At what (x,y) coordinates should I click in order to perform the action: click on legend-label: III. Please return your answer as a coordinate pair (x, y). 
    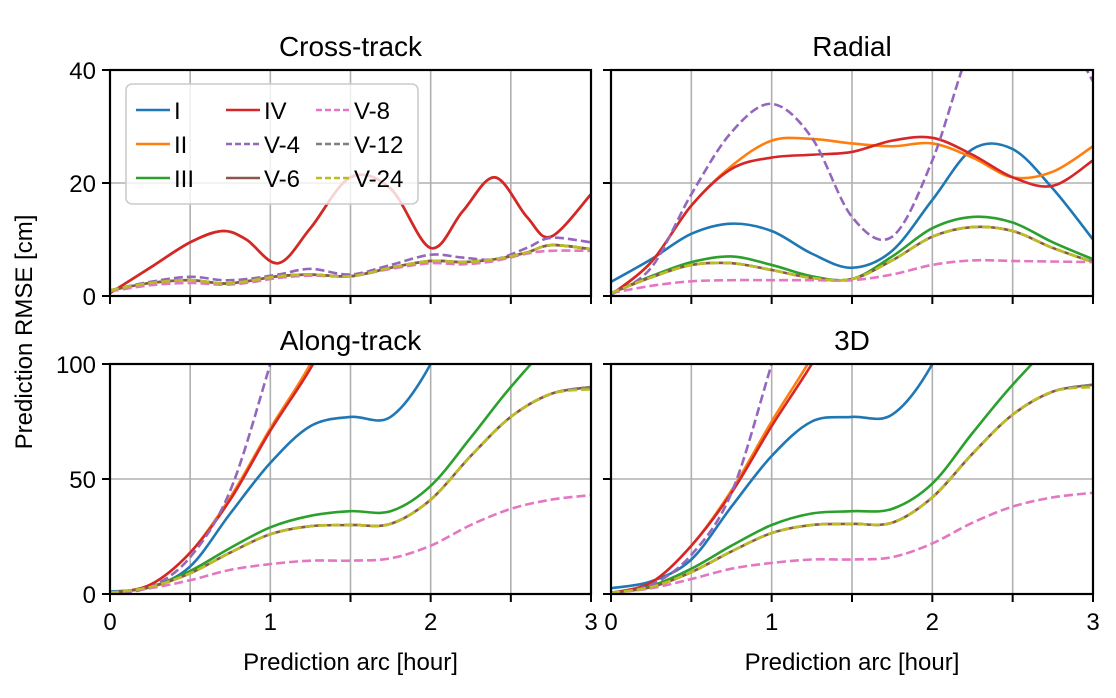
    Looking at the image, I should click on (184, 179).